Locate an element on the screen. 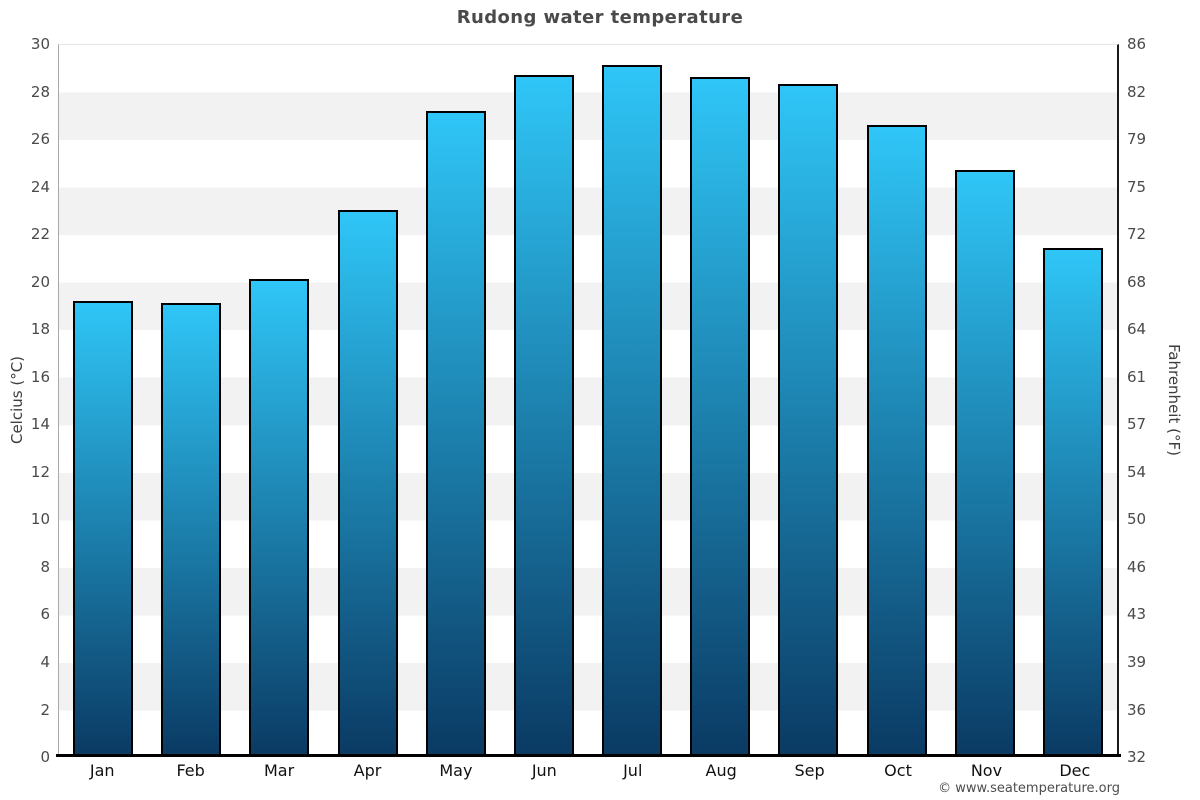  bar-jul is located at coordinates (632, 411).